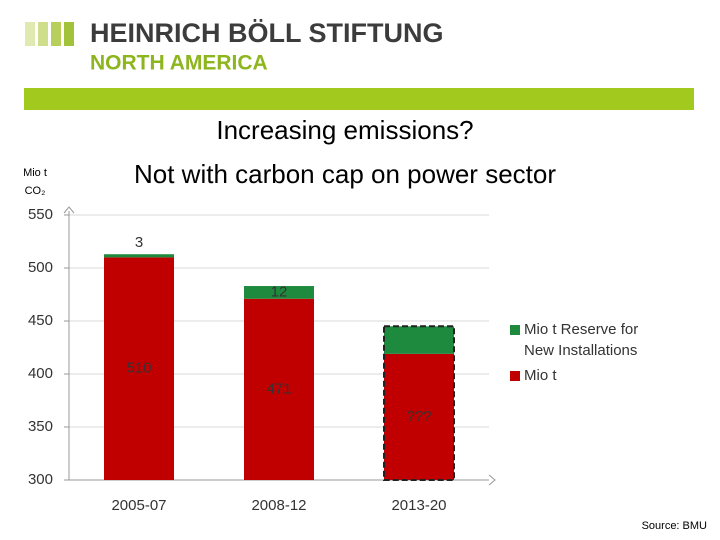  I want to click on logo-marks, so click(49, 34).